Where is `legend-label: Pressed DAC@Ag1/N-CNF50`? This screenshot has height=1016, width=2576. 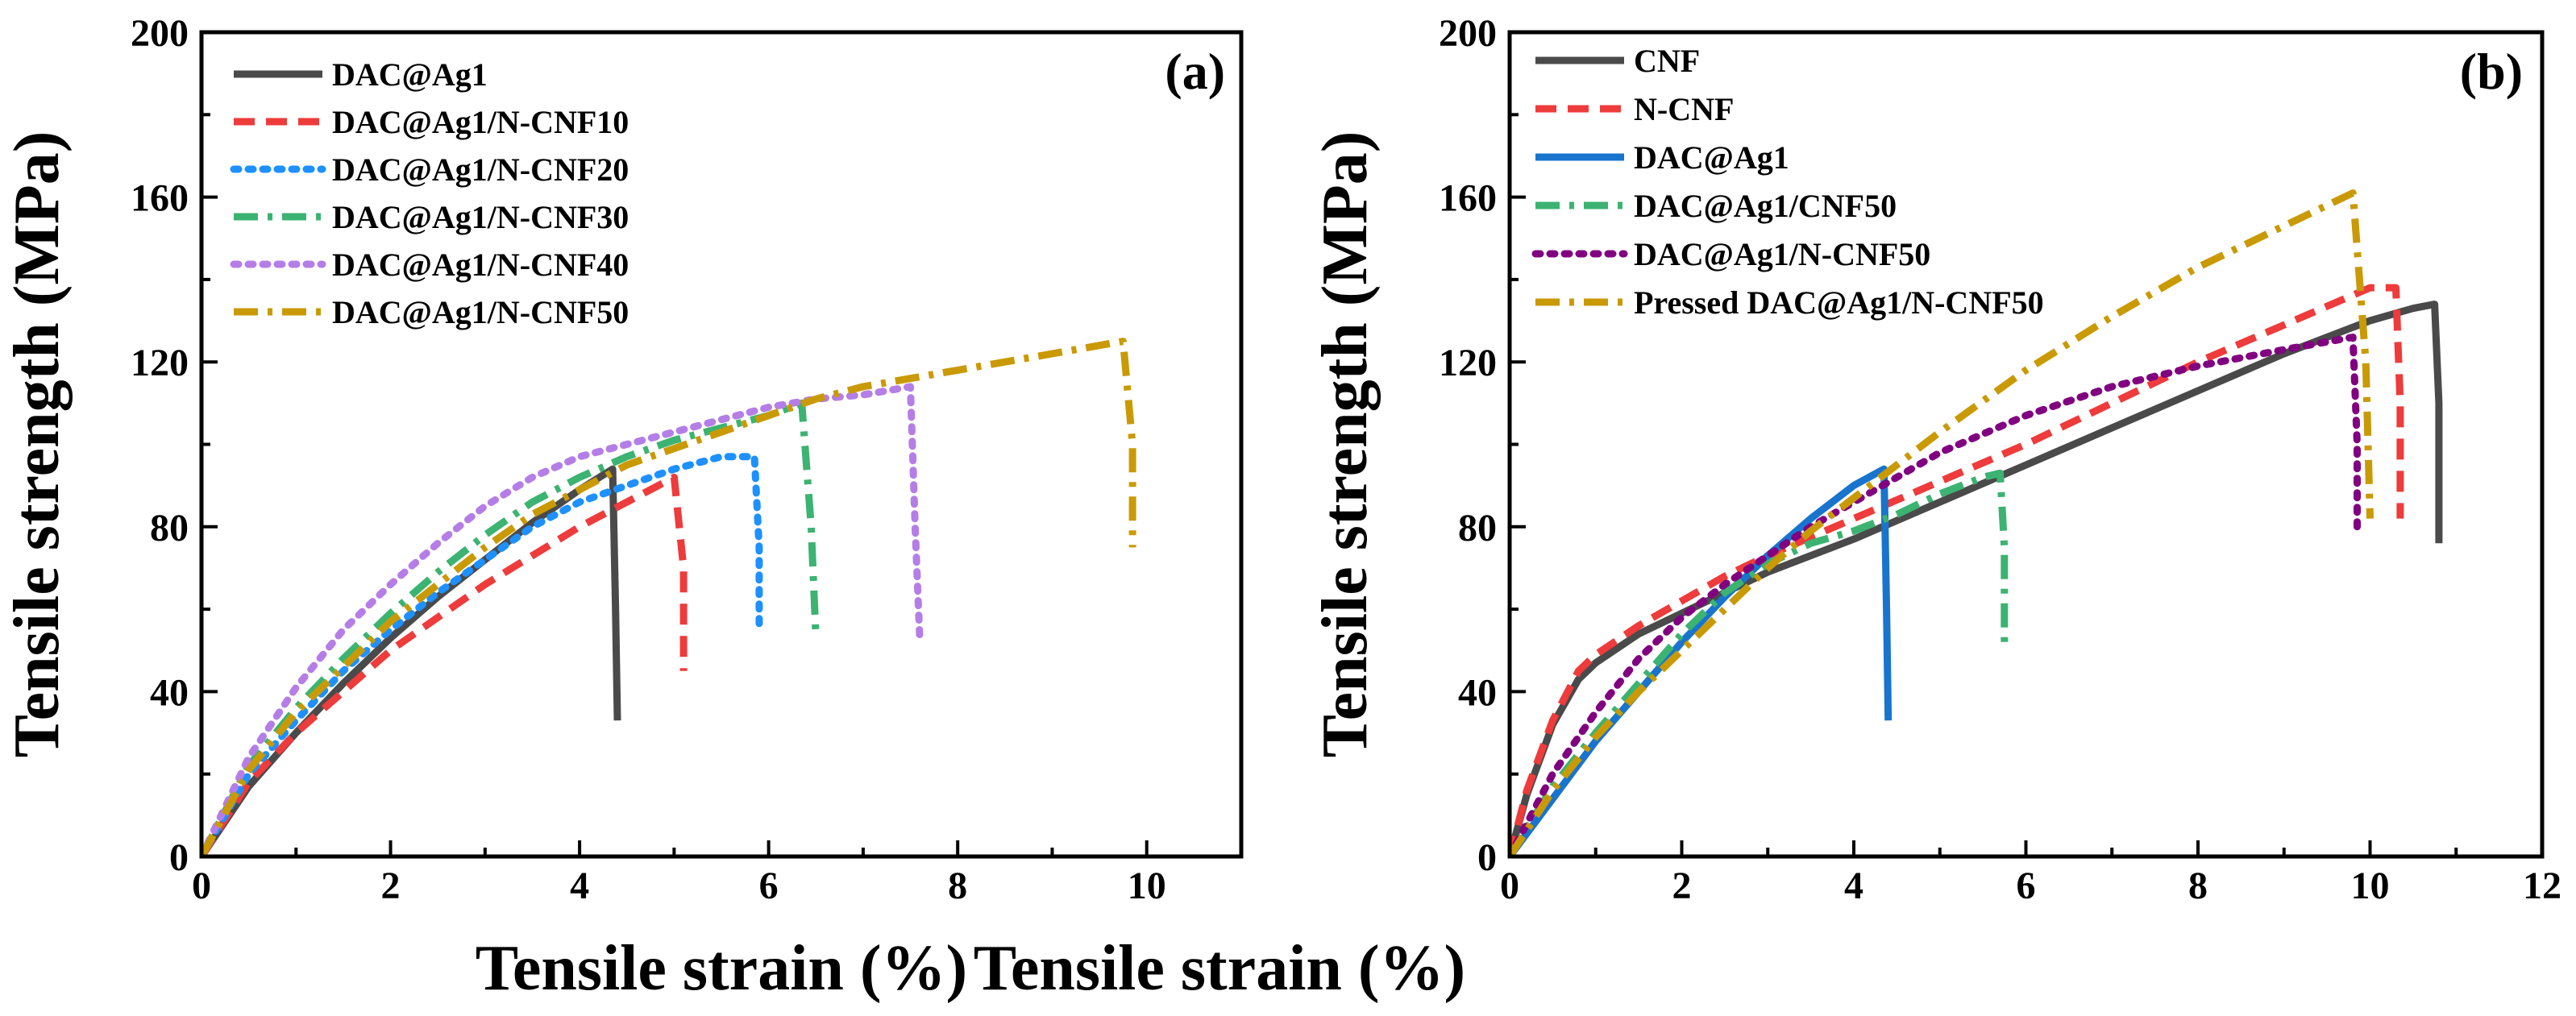
legend-label: Pressed DAC@Ag1/N-CNF50 is located at coordinates (1839, 302).